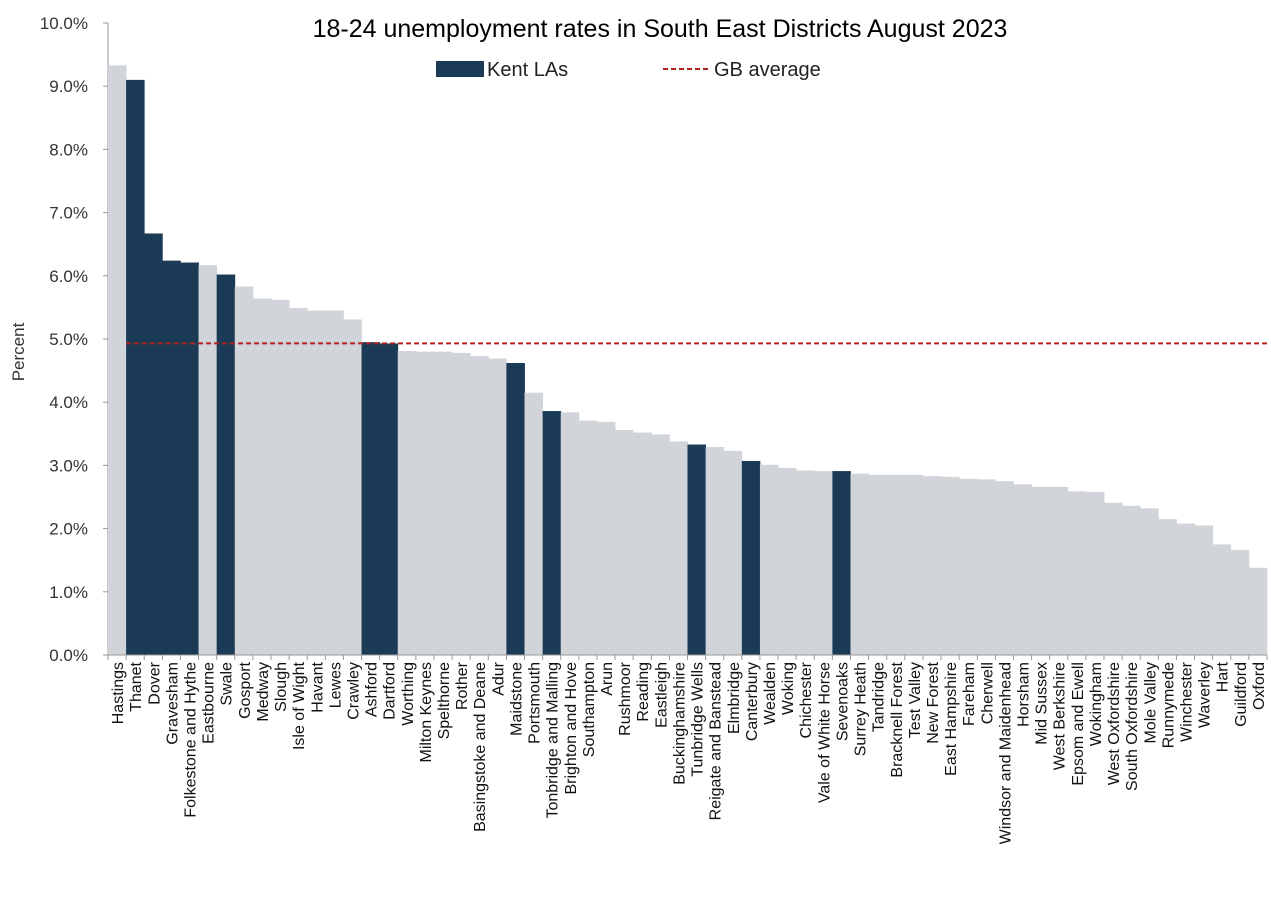 The width and height of the screenshot is (1271, 897). I want to click on x-tick-label: Southampton, so click(589, 709).